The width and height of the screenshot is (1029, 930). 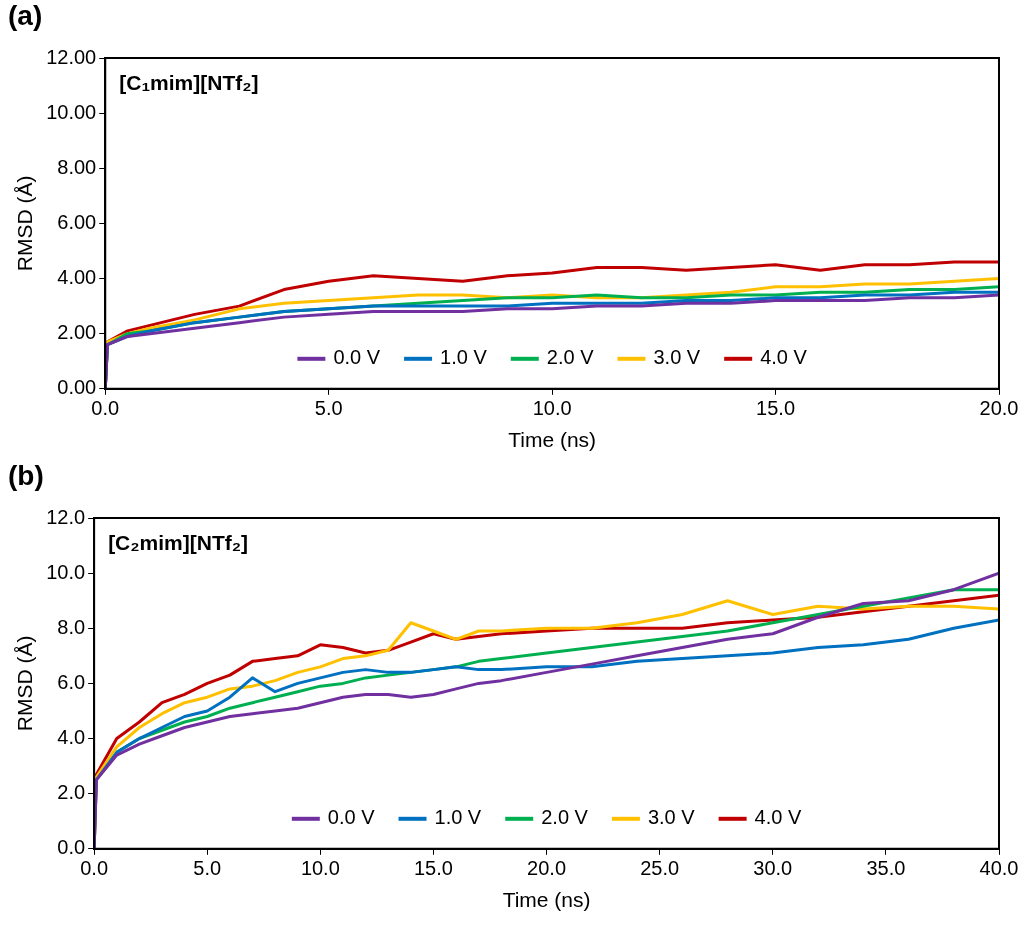 I want to click on y-tick-label: 0.0, so click(x=71, y=847).